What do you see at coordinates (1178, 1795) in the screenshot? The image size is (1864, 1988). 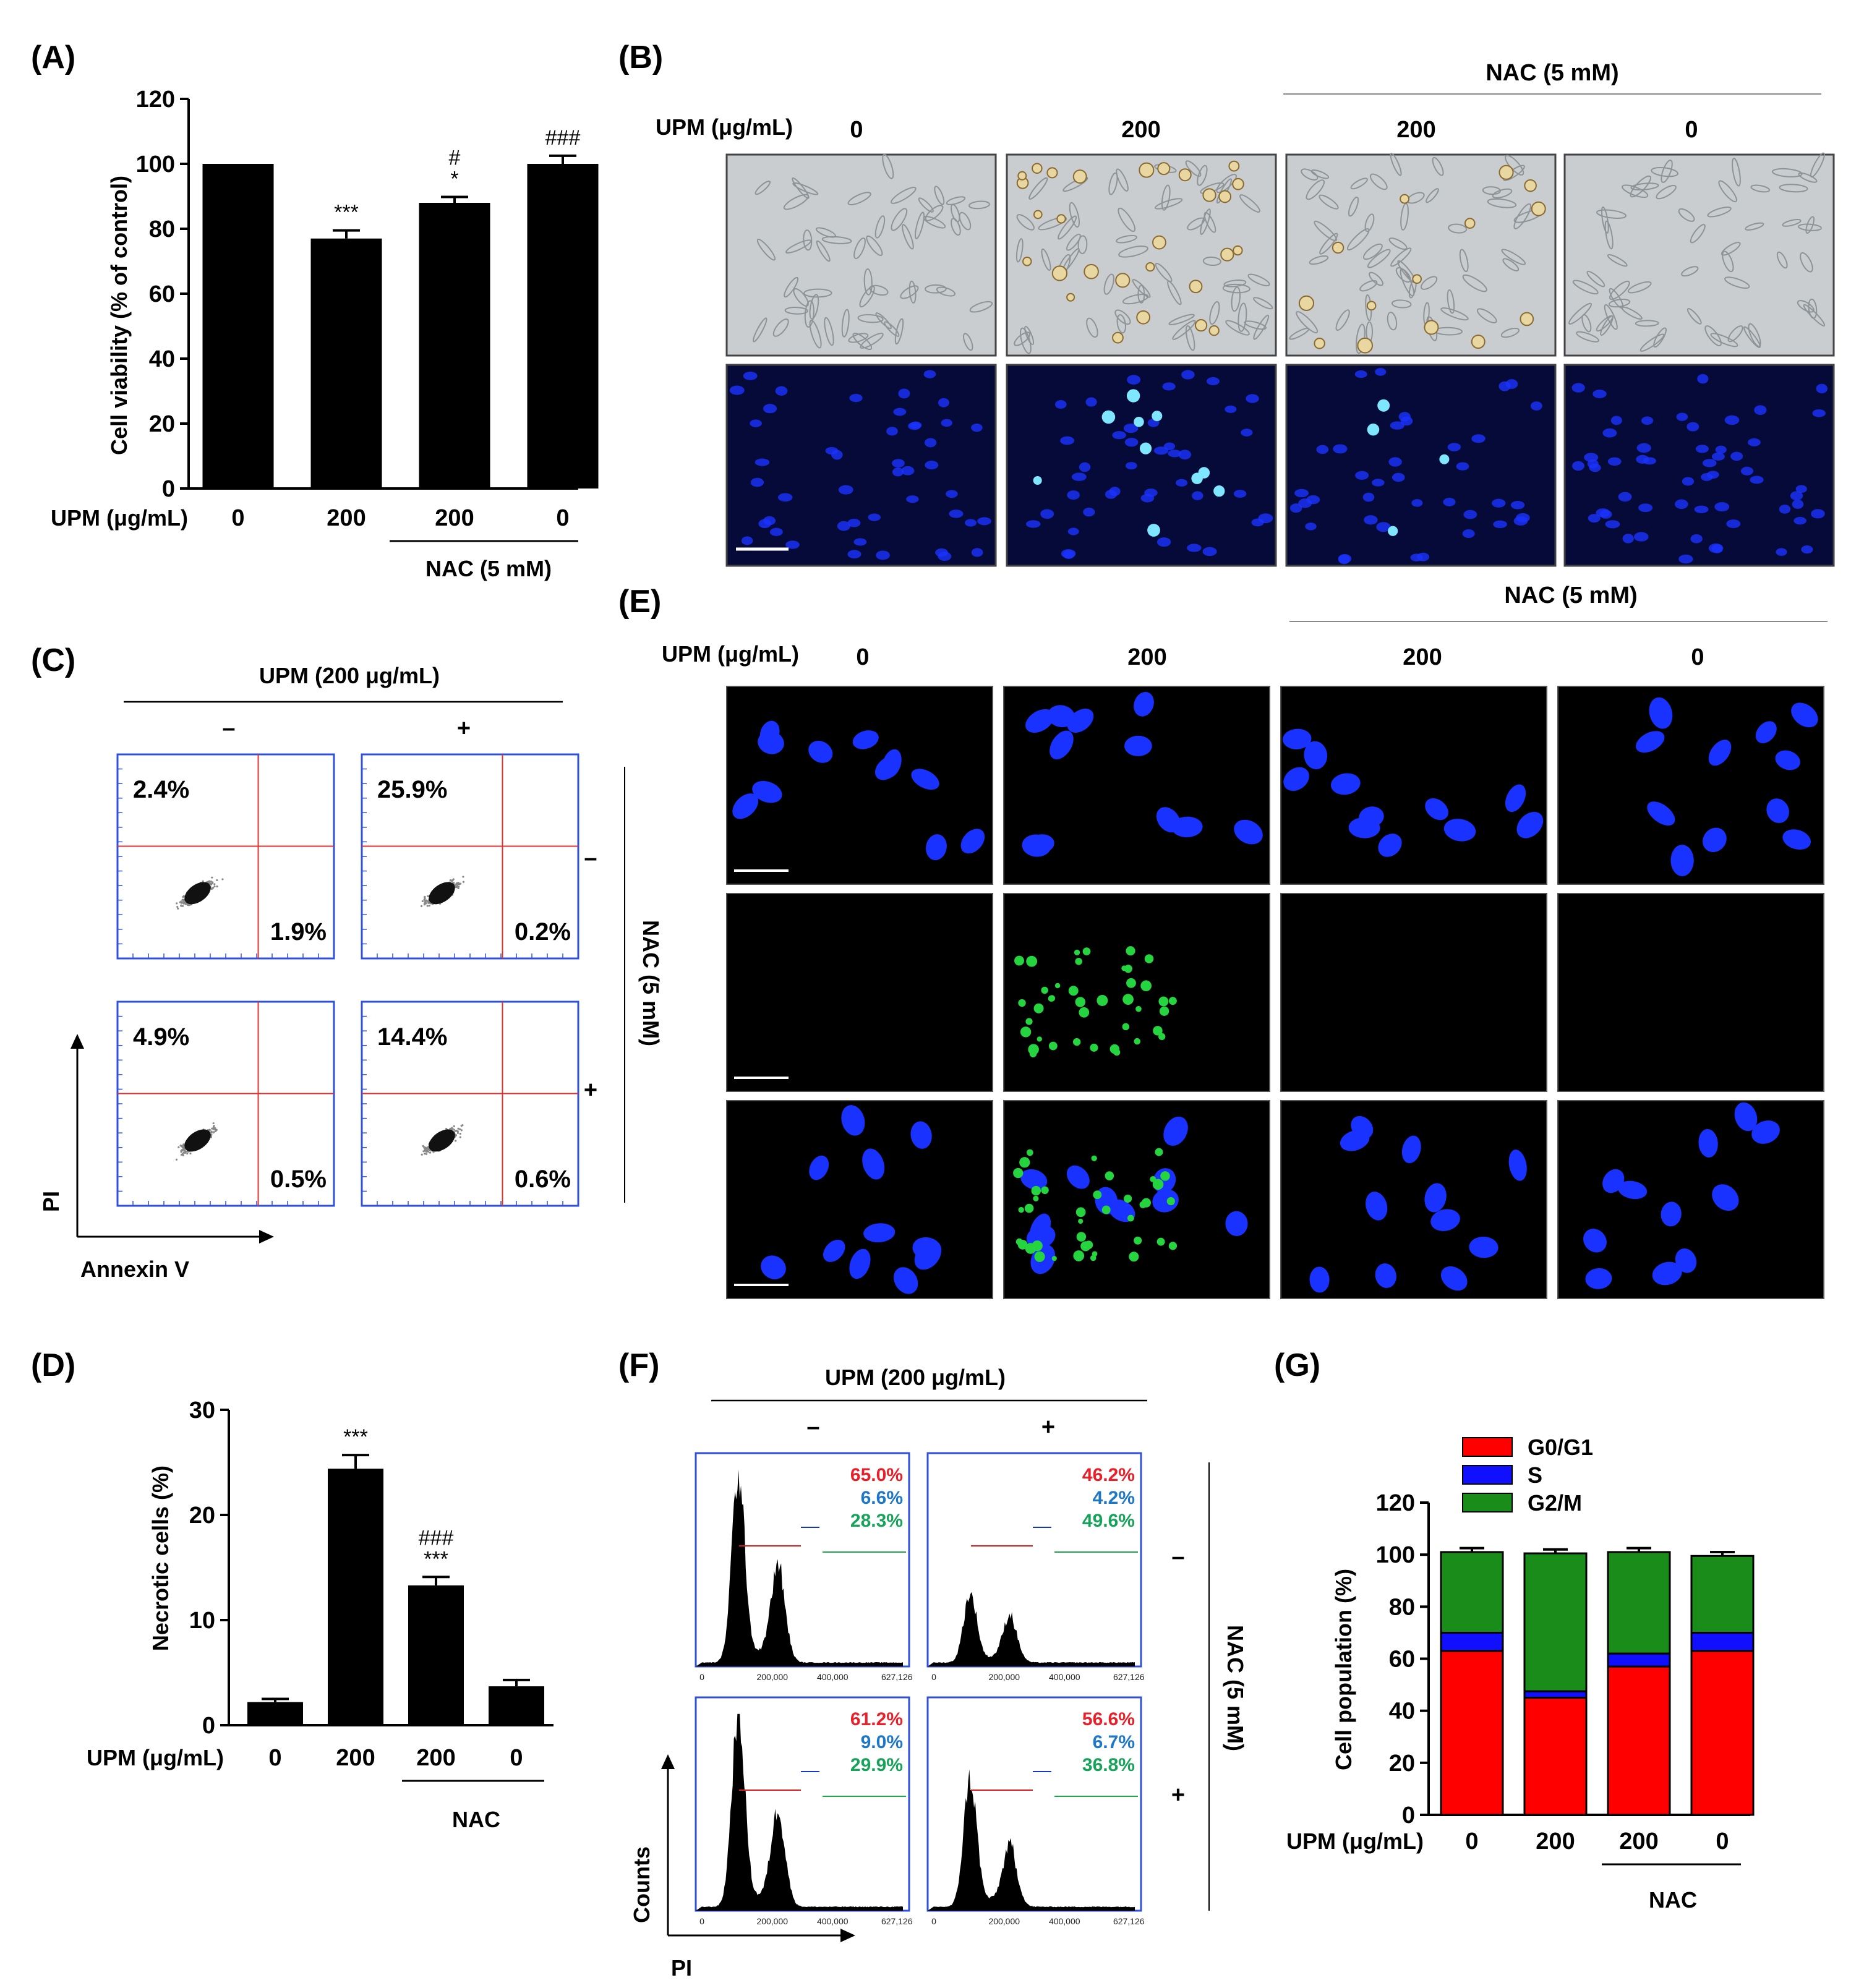 I see `panel-f-side-plus: +` at bounding box center [1178, 1795].